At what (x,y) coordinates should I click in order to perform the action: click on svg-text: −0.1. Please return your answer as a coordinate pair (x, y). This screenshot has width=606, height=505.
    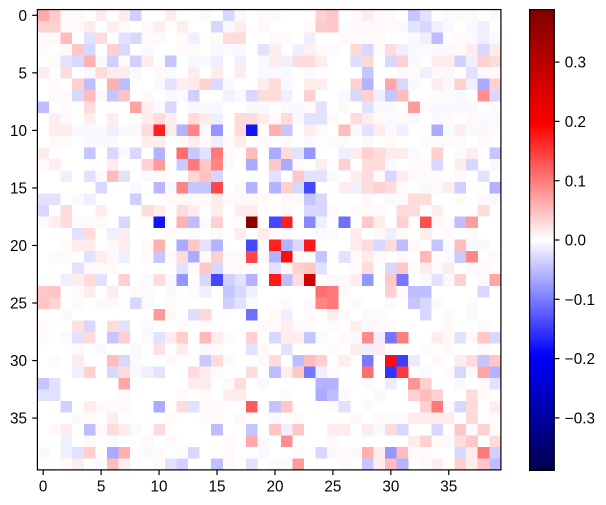
    Looking at the image, I should click on (580, 300).